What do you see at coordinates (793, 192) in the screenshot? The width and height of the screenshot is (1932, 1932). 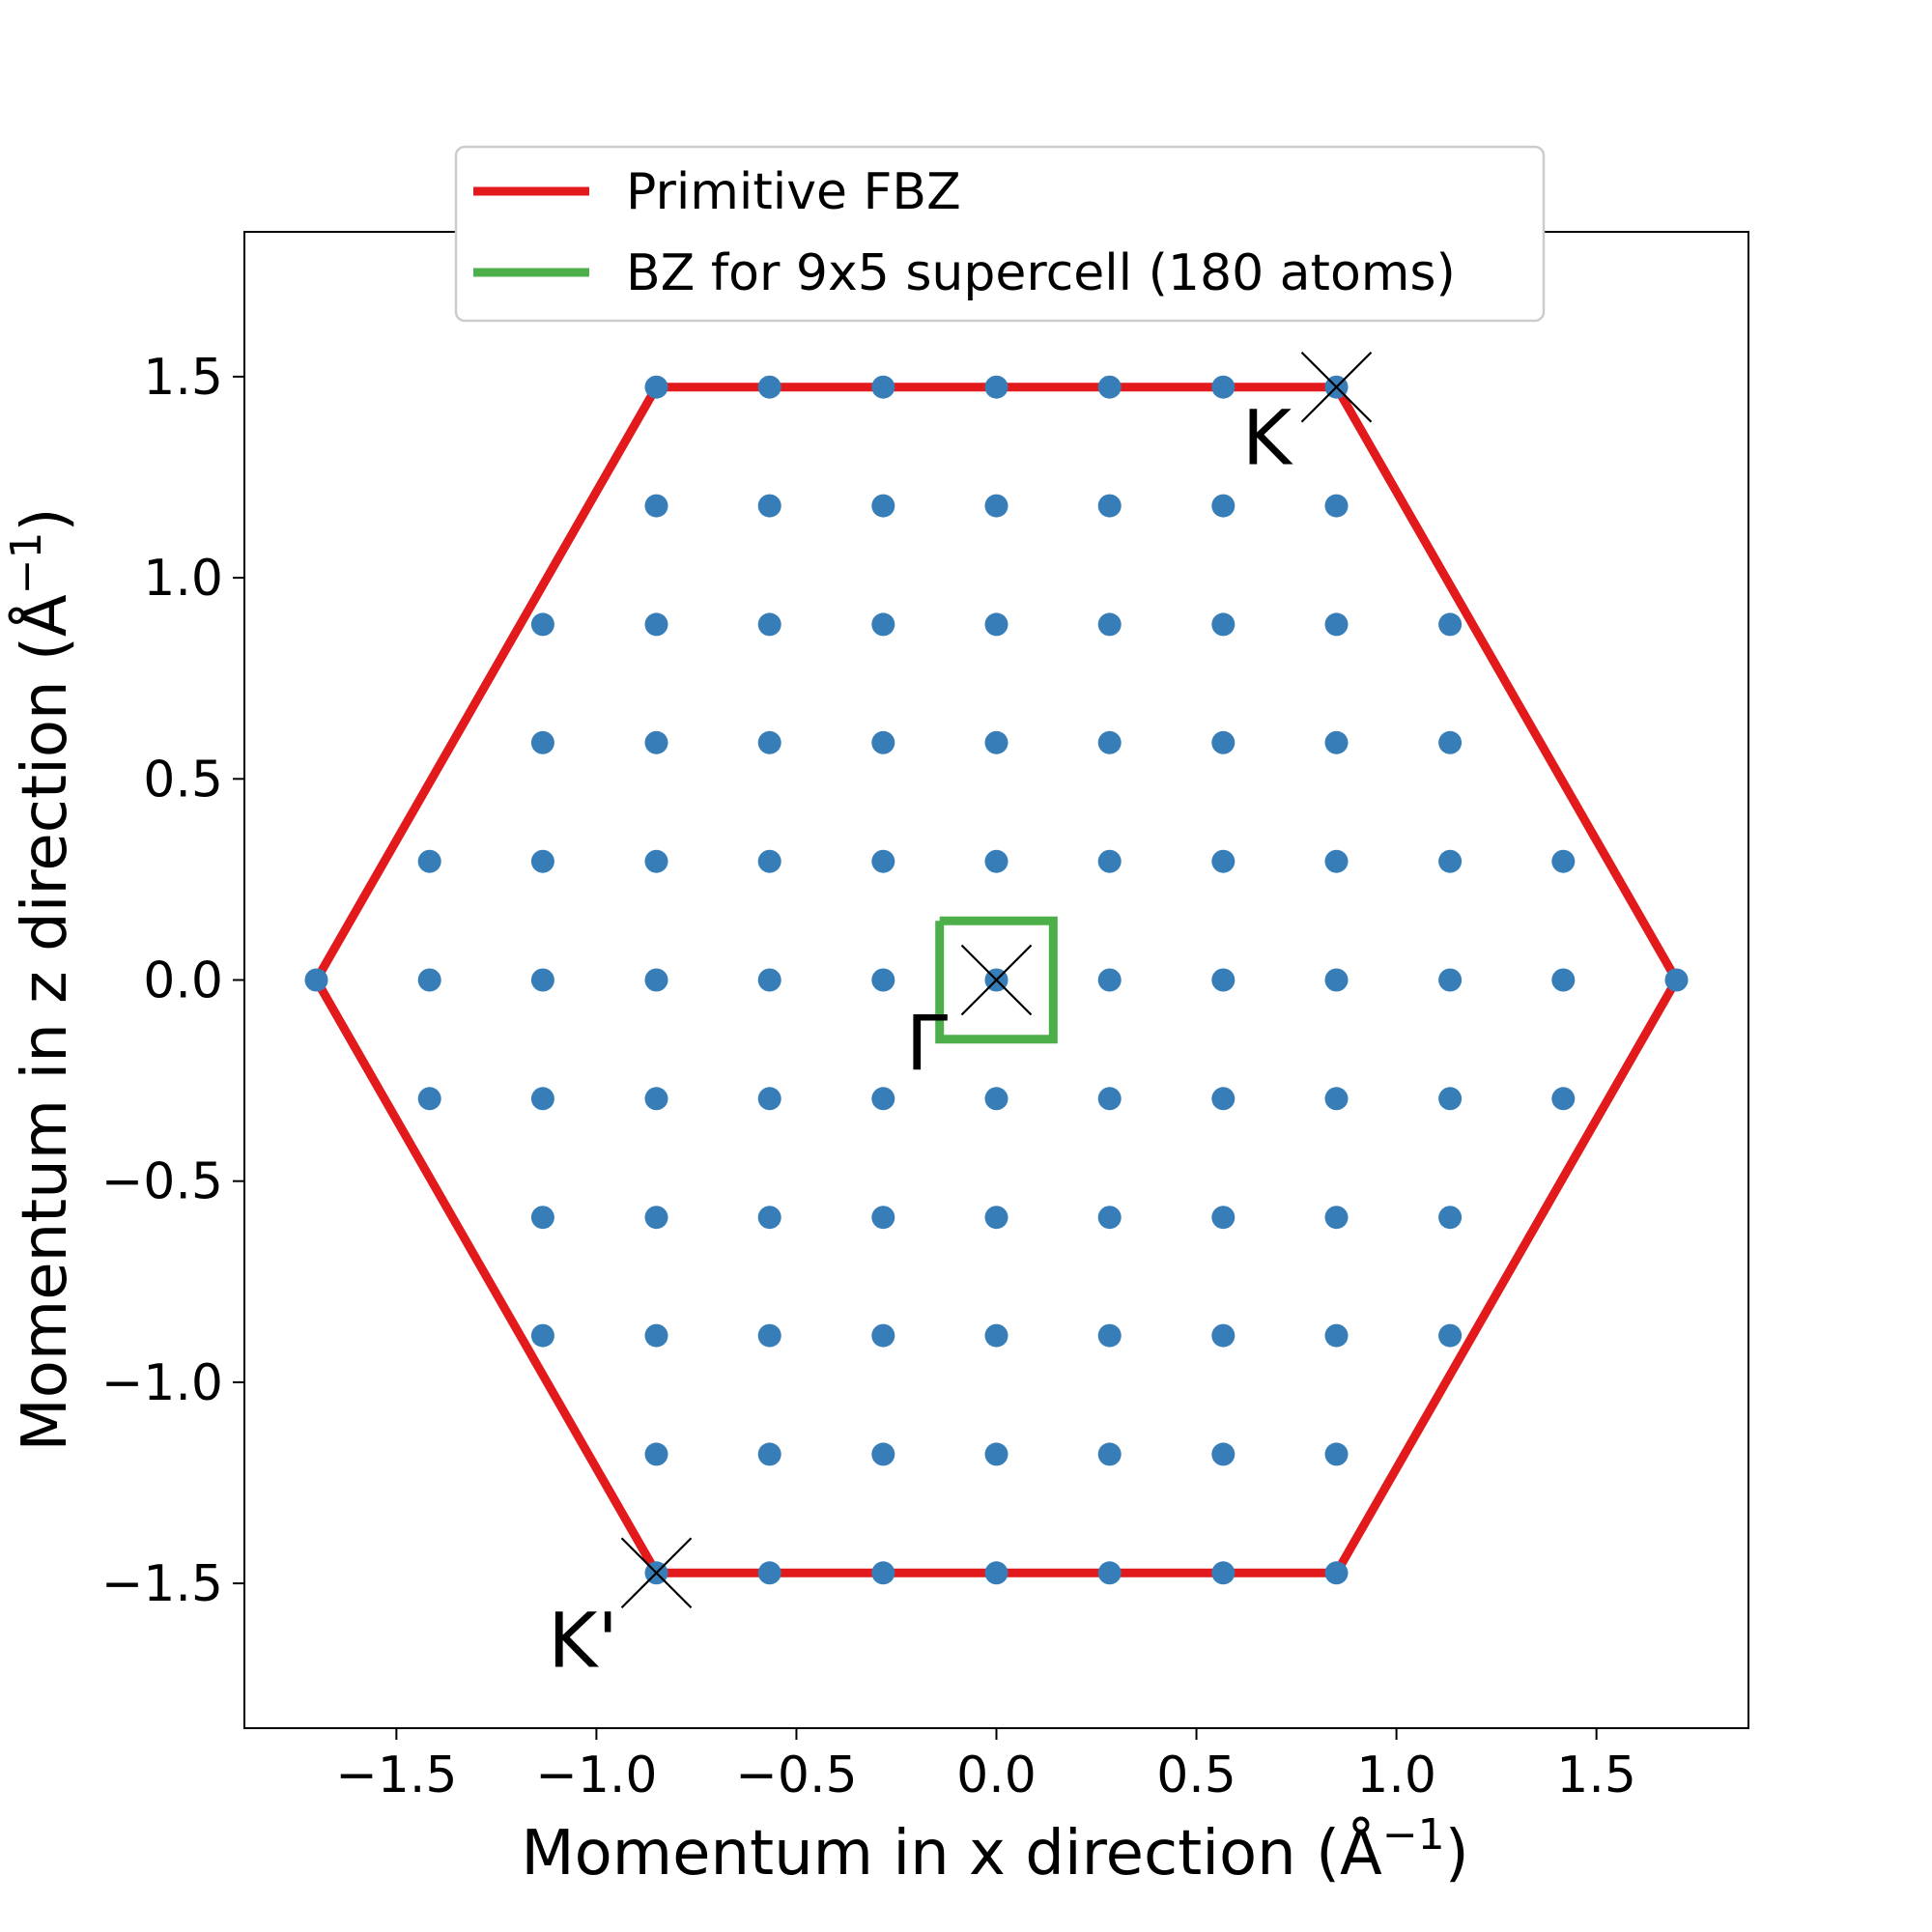 I see `legend-label: Primitive FBZ` at bounding box center [793, 192].